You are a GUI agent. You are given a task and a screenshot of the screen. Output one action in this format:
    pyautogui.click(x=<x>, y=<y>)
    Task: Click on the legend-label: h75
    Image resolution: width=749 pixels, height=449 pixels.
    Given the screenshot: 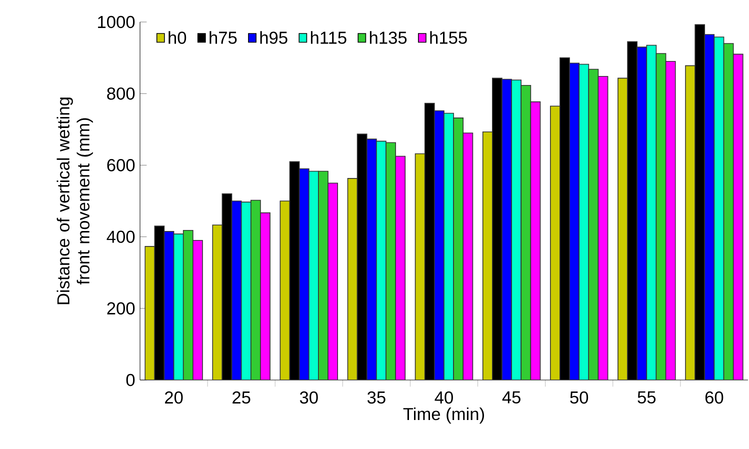 What is the action you would take?
    pyautogui.click(x=223, y=37)
    